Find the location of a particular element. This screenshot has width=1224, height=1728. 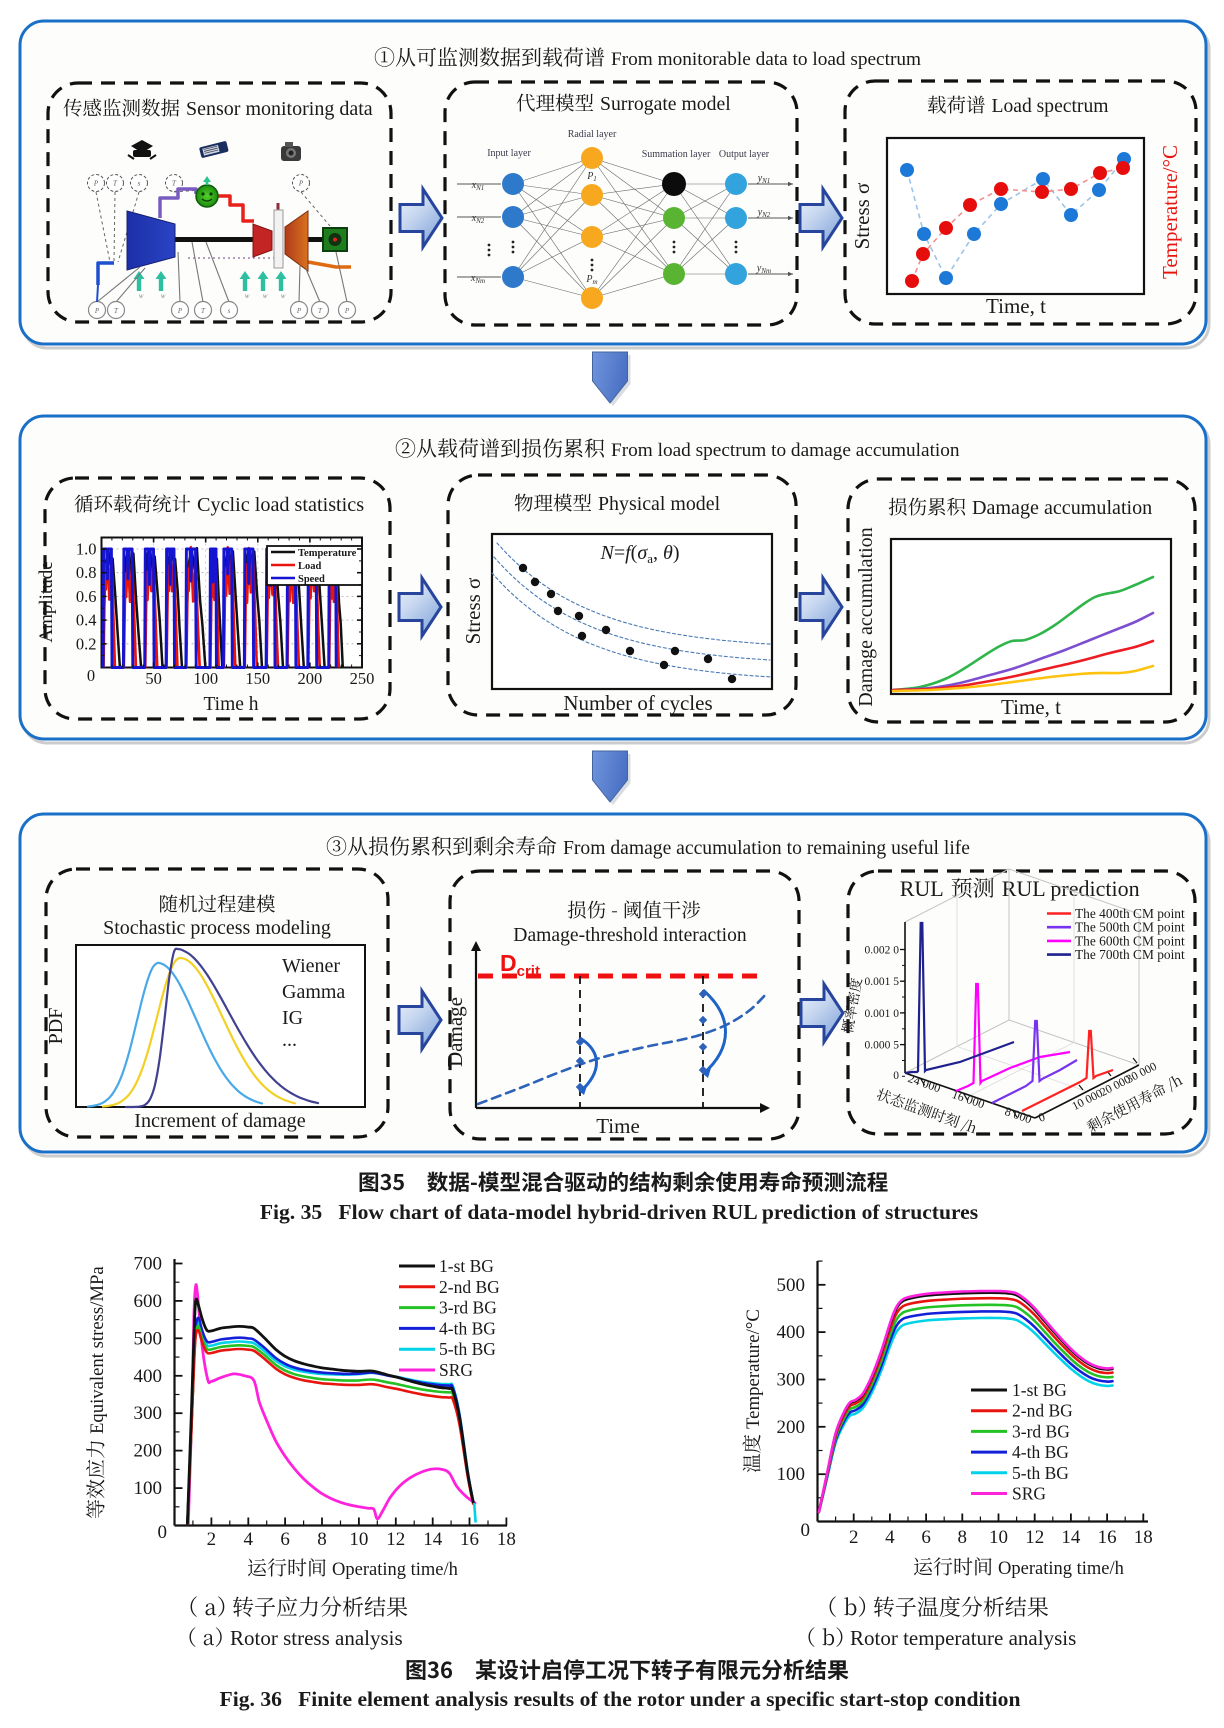

svg-text: Radial layer is located at coordinates (592, 134).